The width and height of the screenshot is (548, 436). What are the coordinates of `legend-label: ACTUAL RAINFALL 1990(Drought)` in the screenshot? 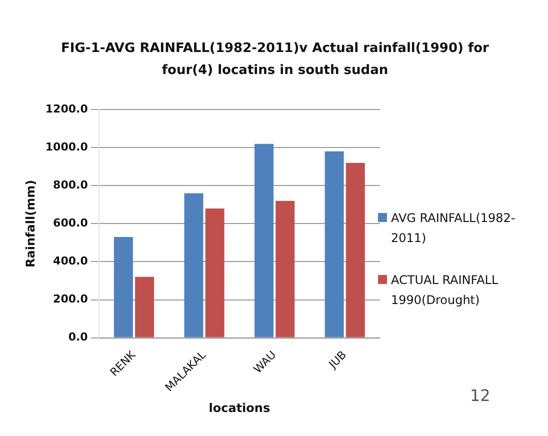 It's located at (445, 290).